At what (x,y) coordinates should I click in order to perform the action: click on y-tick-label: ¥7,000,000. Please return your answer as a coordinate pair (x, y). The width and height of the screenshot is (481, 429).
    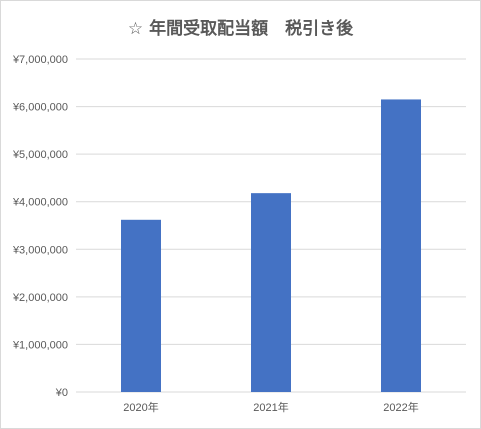
    Looking at the image, I should click on (40, 60).